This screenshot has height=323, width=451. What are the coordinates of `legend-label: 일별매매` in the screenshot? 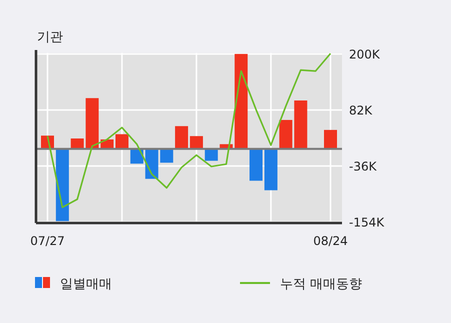 It's located at (86, 284).